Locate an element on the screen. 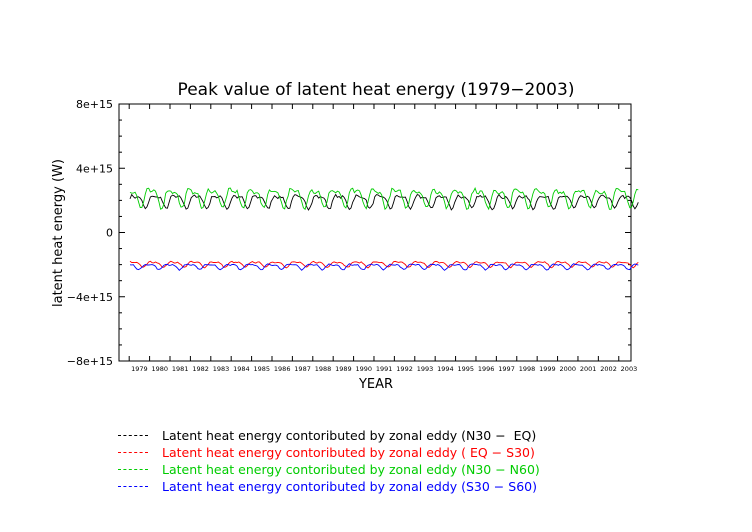 This screenshot has height=532, width=752. x-tick-label: 1993 is located at coordinates (425, 369).